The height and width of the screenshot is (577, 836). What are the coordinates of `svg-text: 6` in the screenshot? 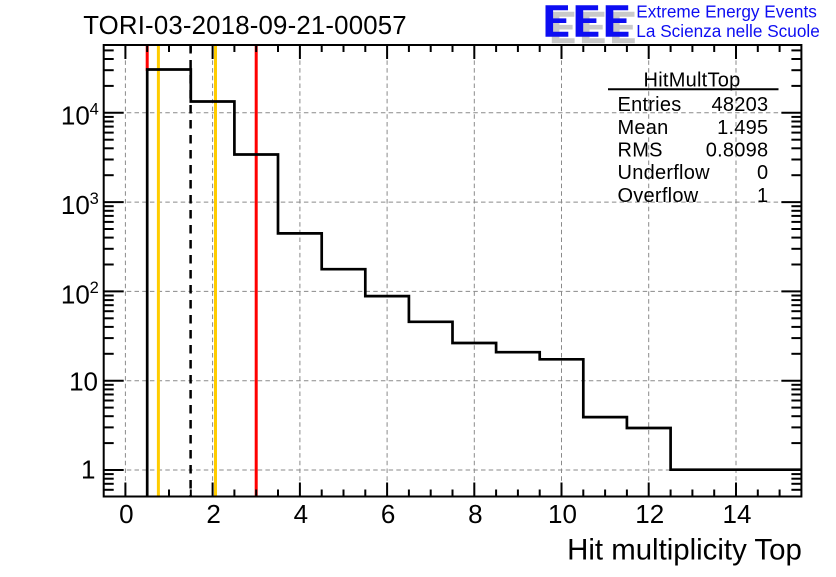 It's located at (388, 514).